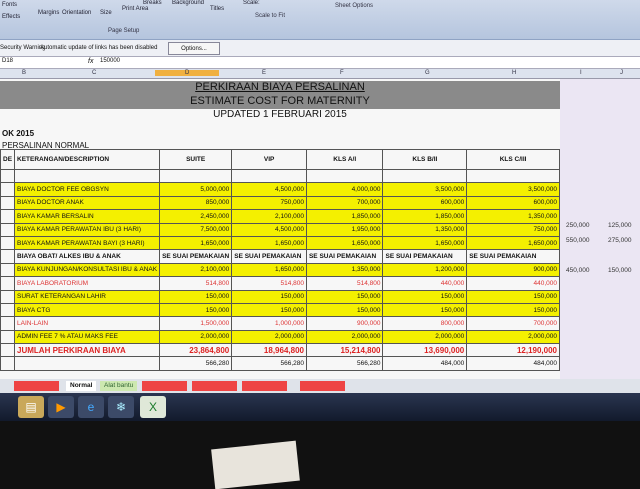 The image size is (640, 489). What do you see at coordinates (513, 189) in the screenshot?
I see `value-cell: 3,500,000` at bounding box center [513, 189].